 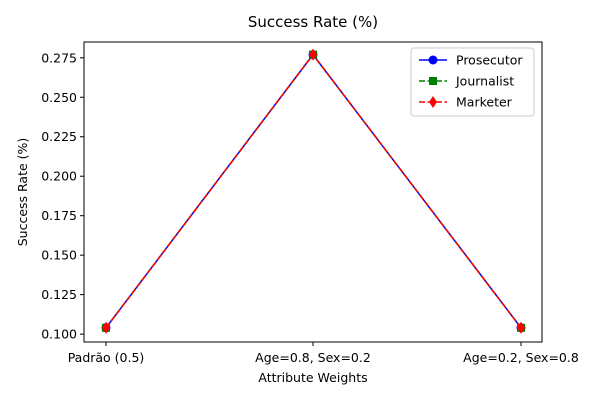 What do you see at coordinates (59, 136) in the screenshot?
I see `y-tick-label: 0.225` at bounding box center [59, 136].